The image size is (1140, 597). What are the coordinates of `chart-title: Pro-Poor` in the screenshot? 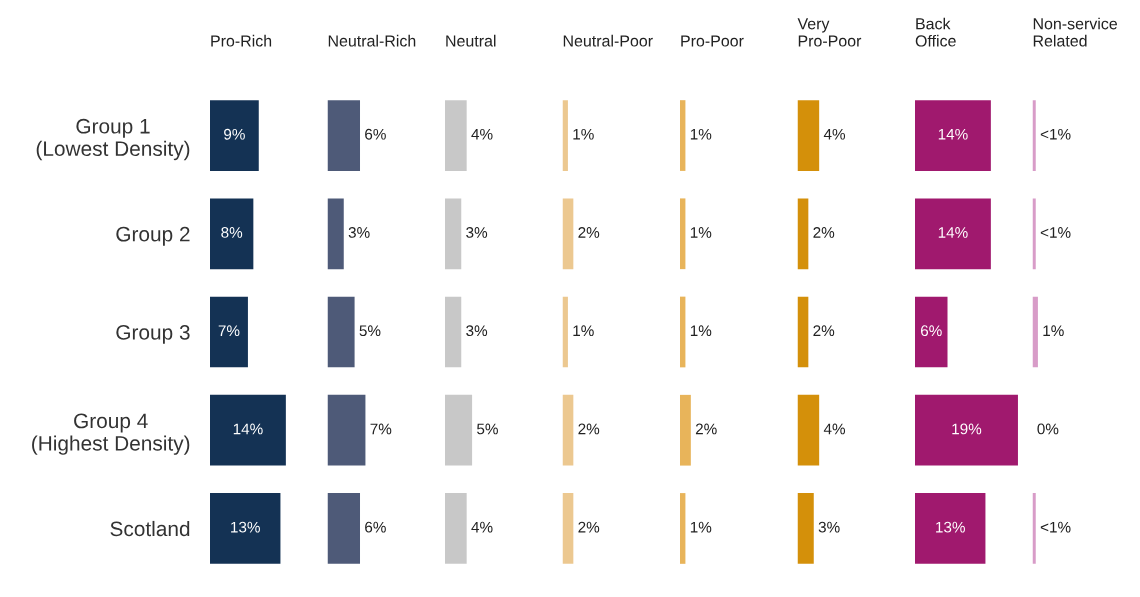 It's located at (712, 41).